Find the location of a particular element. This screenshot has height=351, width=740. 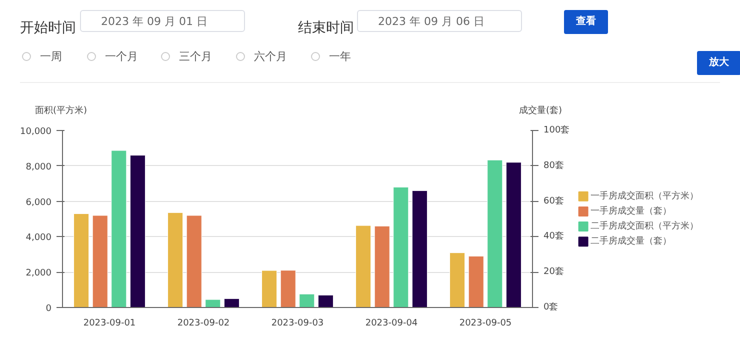

y2-tick-label: 40套 is located at coordinates (554, 236).